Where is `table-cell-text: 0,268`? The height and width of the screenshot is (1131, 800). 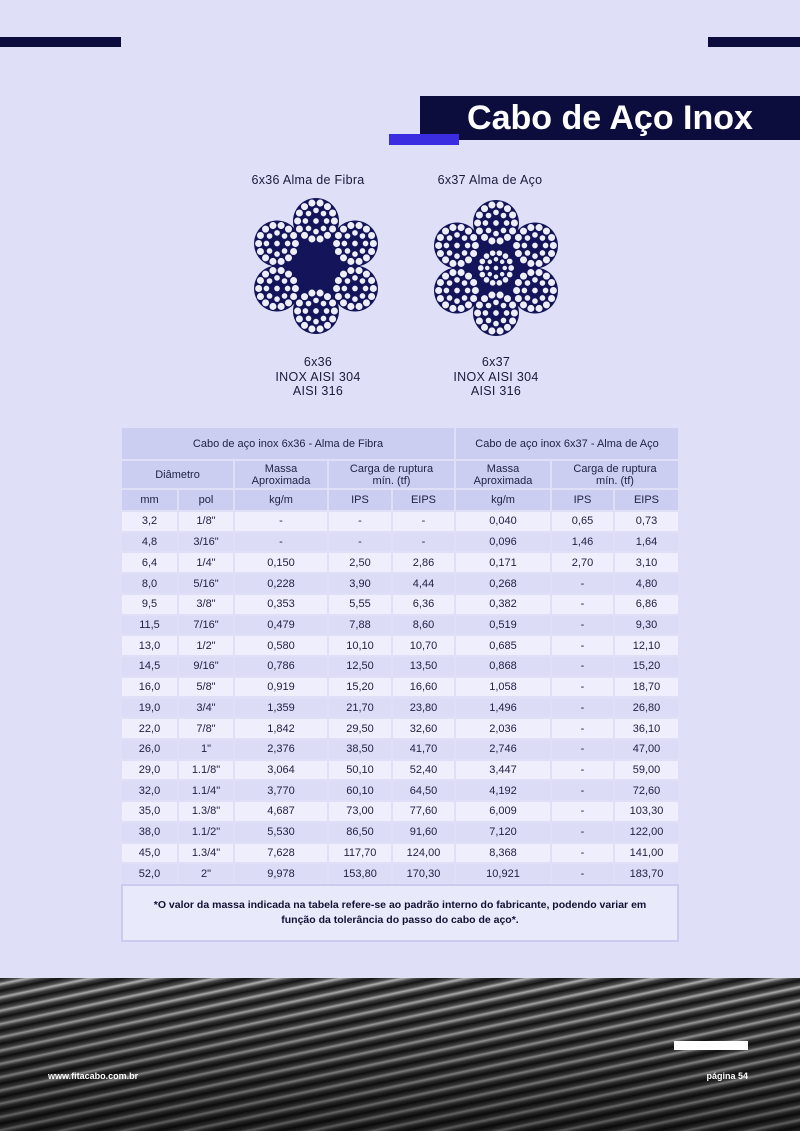
table-cell-text: 0,268 is located at coordinates (503, 583).